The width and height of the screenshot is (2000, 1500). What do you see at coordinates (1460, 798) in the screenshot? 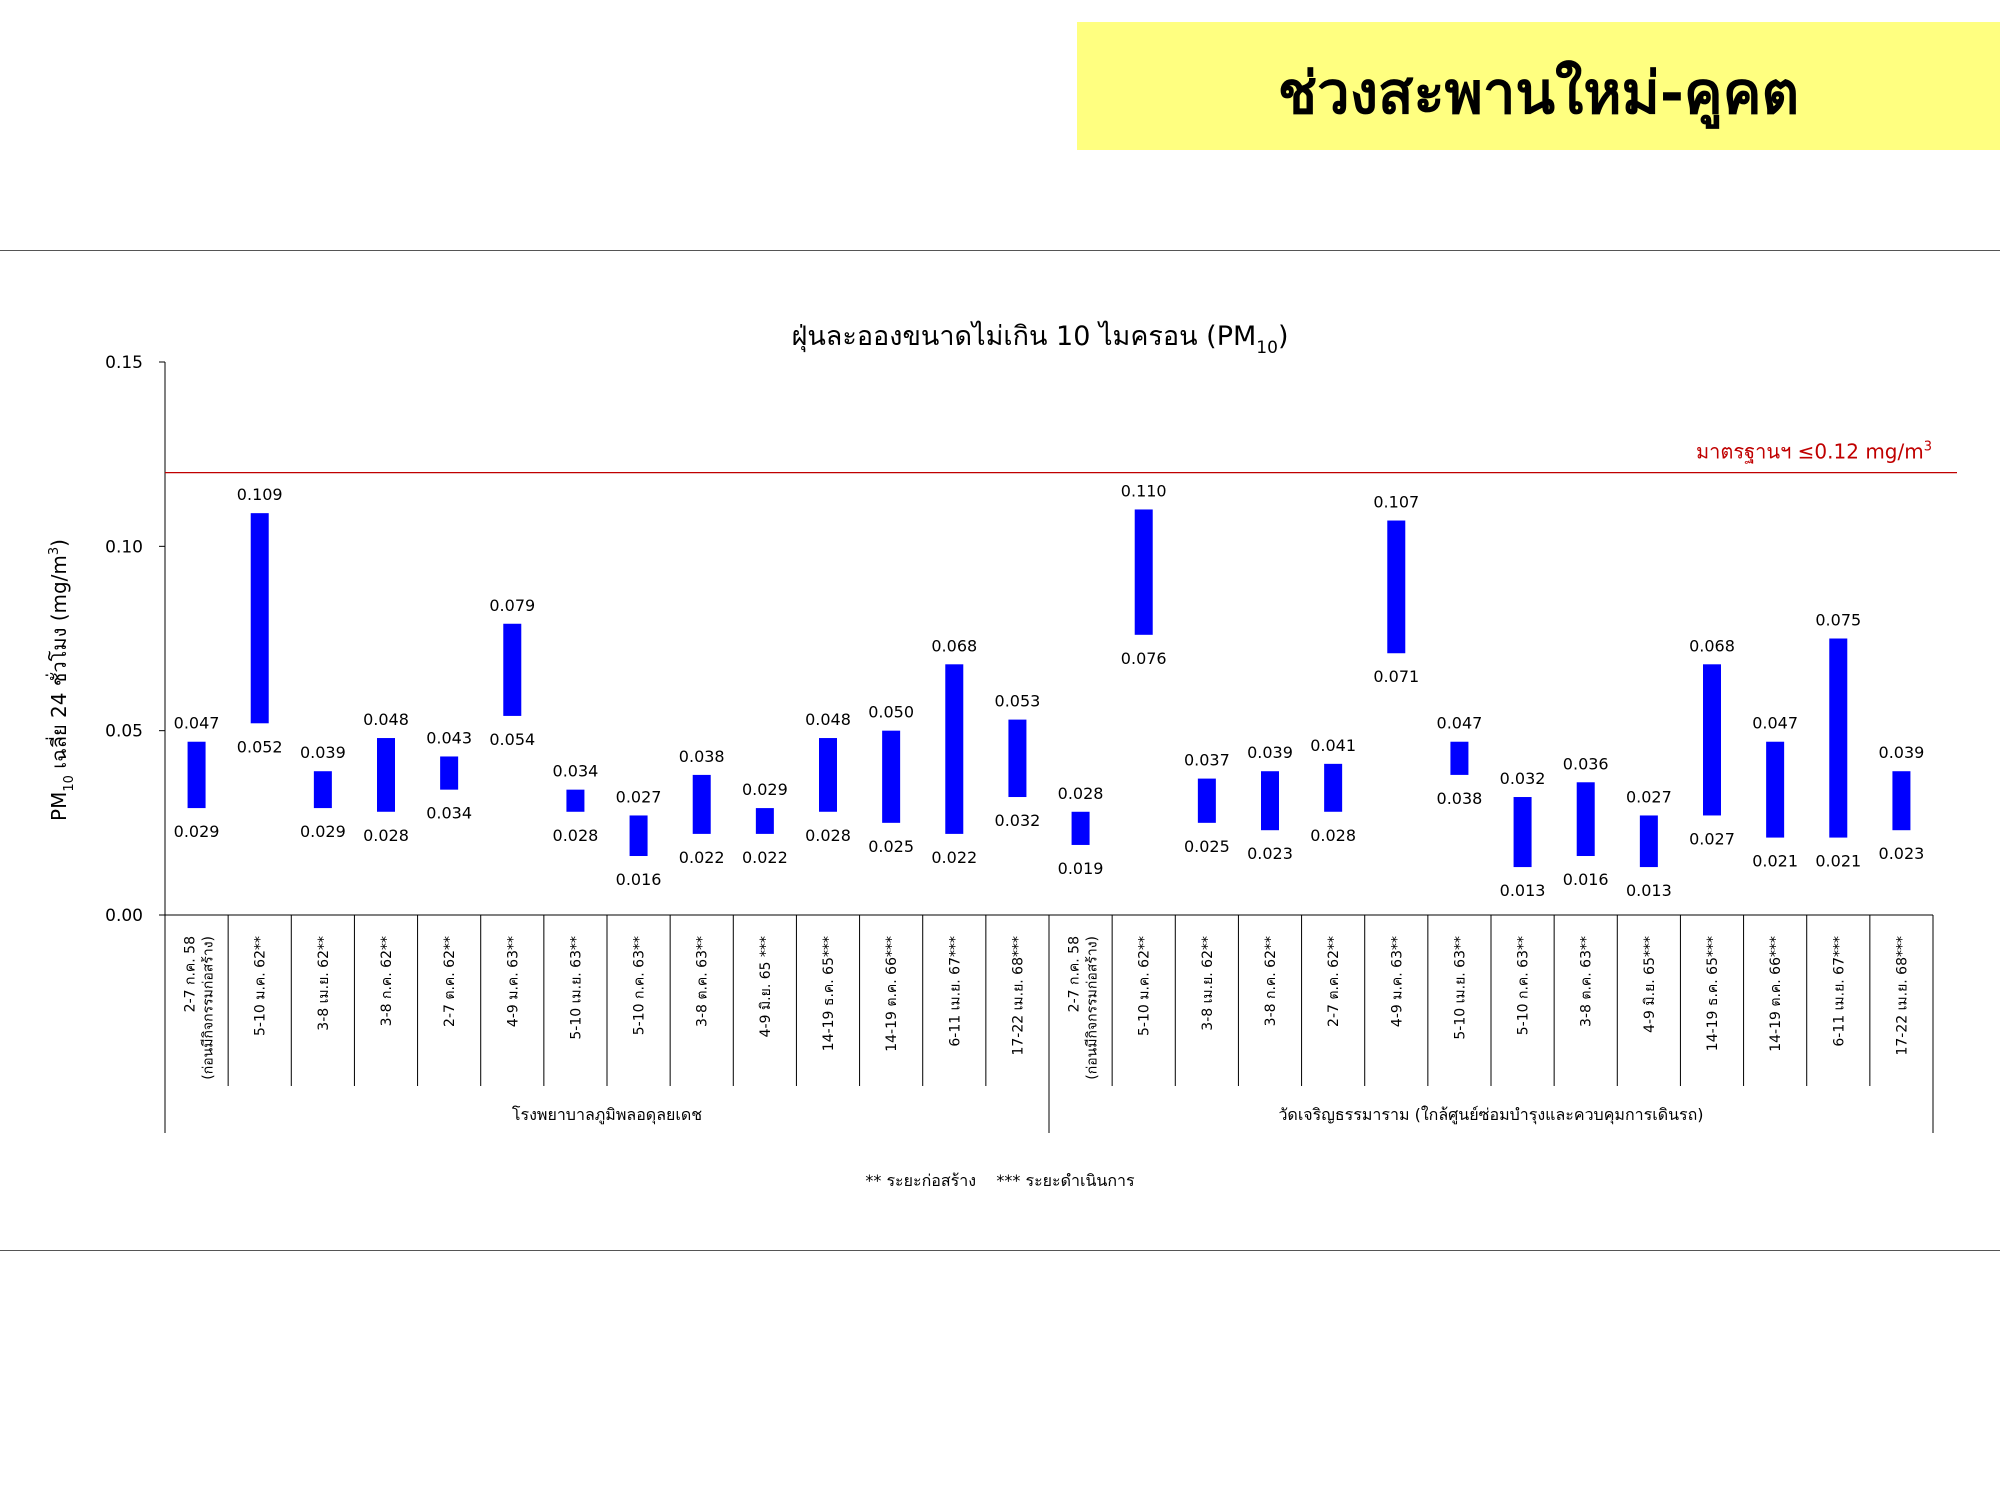
I see `min-value-label: 0.038` at bounding box center [1460, 798].